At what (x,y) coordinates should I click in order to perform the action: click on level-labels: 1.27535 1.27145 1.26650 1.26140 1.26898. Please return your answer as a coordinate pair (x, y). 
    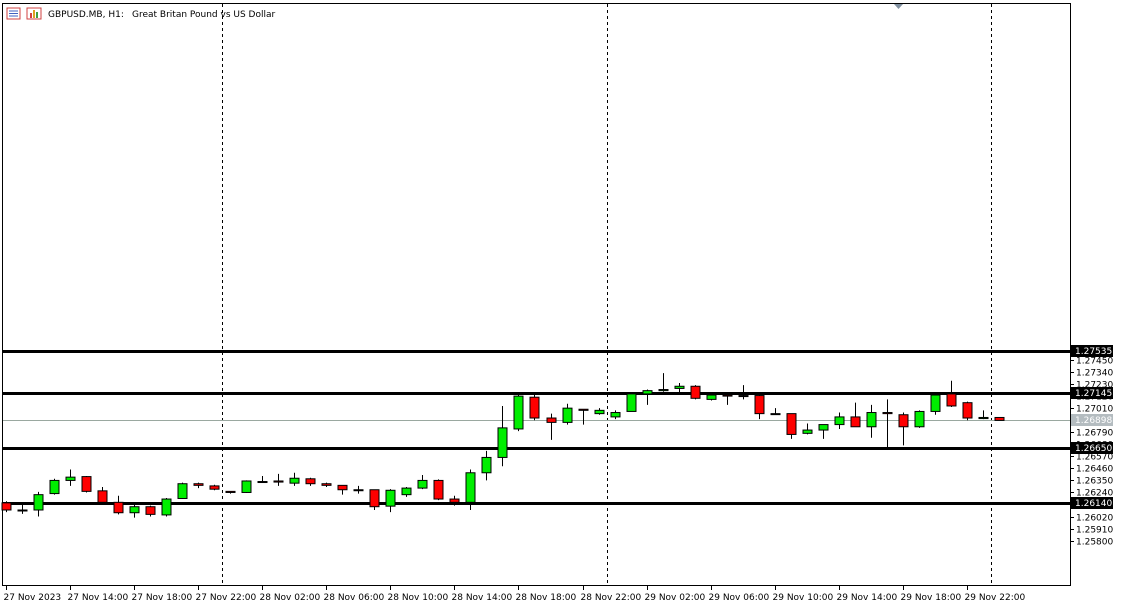
    Looking at the image, I should click on (1092, 427).